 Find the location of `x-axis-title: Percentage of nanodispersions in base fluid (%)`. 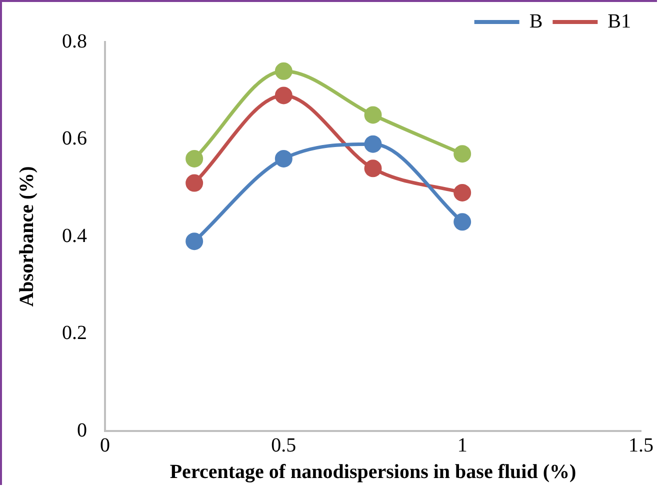

x-axis-title: Percentage of nanodispersions in base fluid (%) is located at coordinates (373, 472).